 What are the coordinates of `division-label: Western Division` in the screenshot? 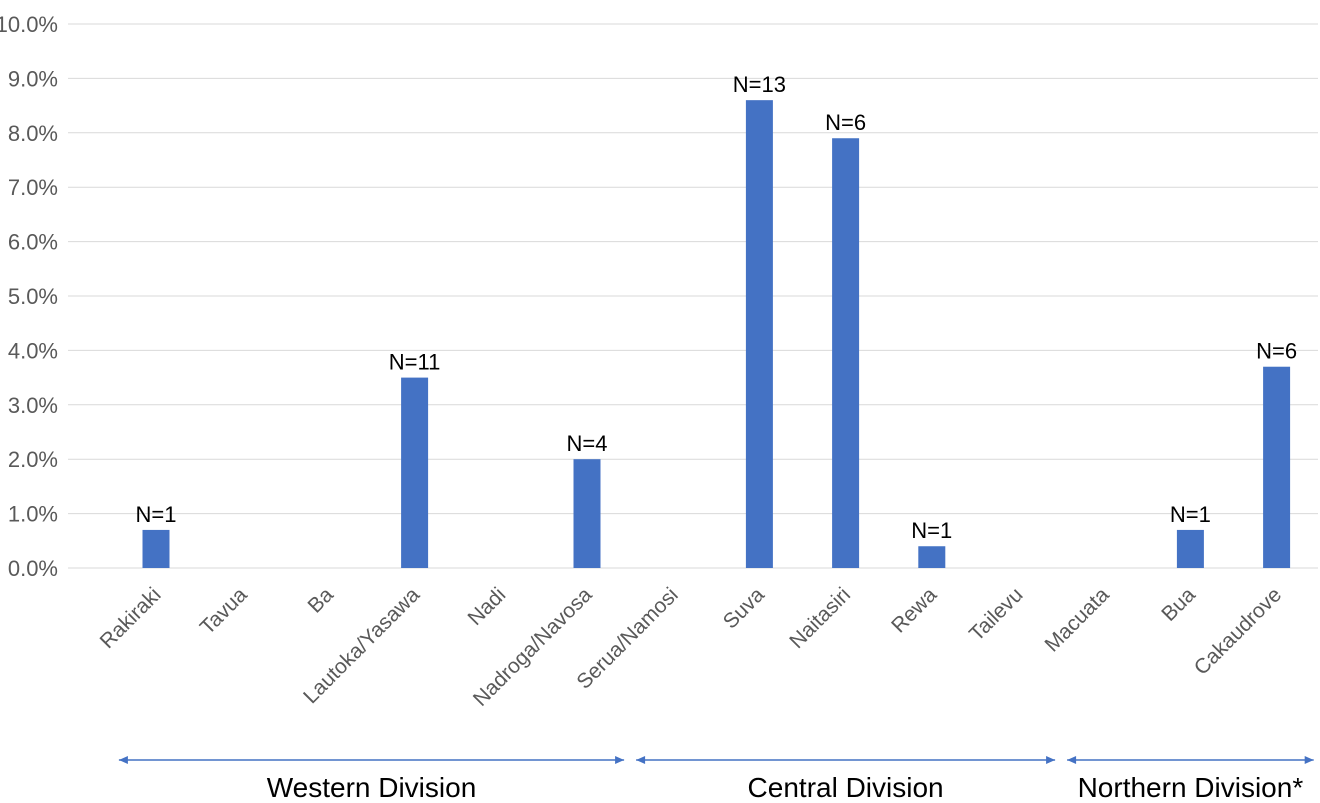 It's located at (372, 787).